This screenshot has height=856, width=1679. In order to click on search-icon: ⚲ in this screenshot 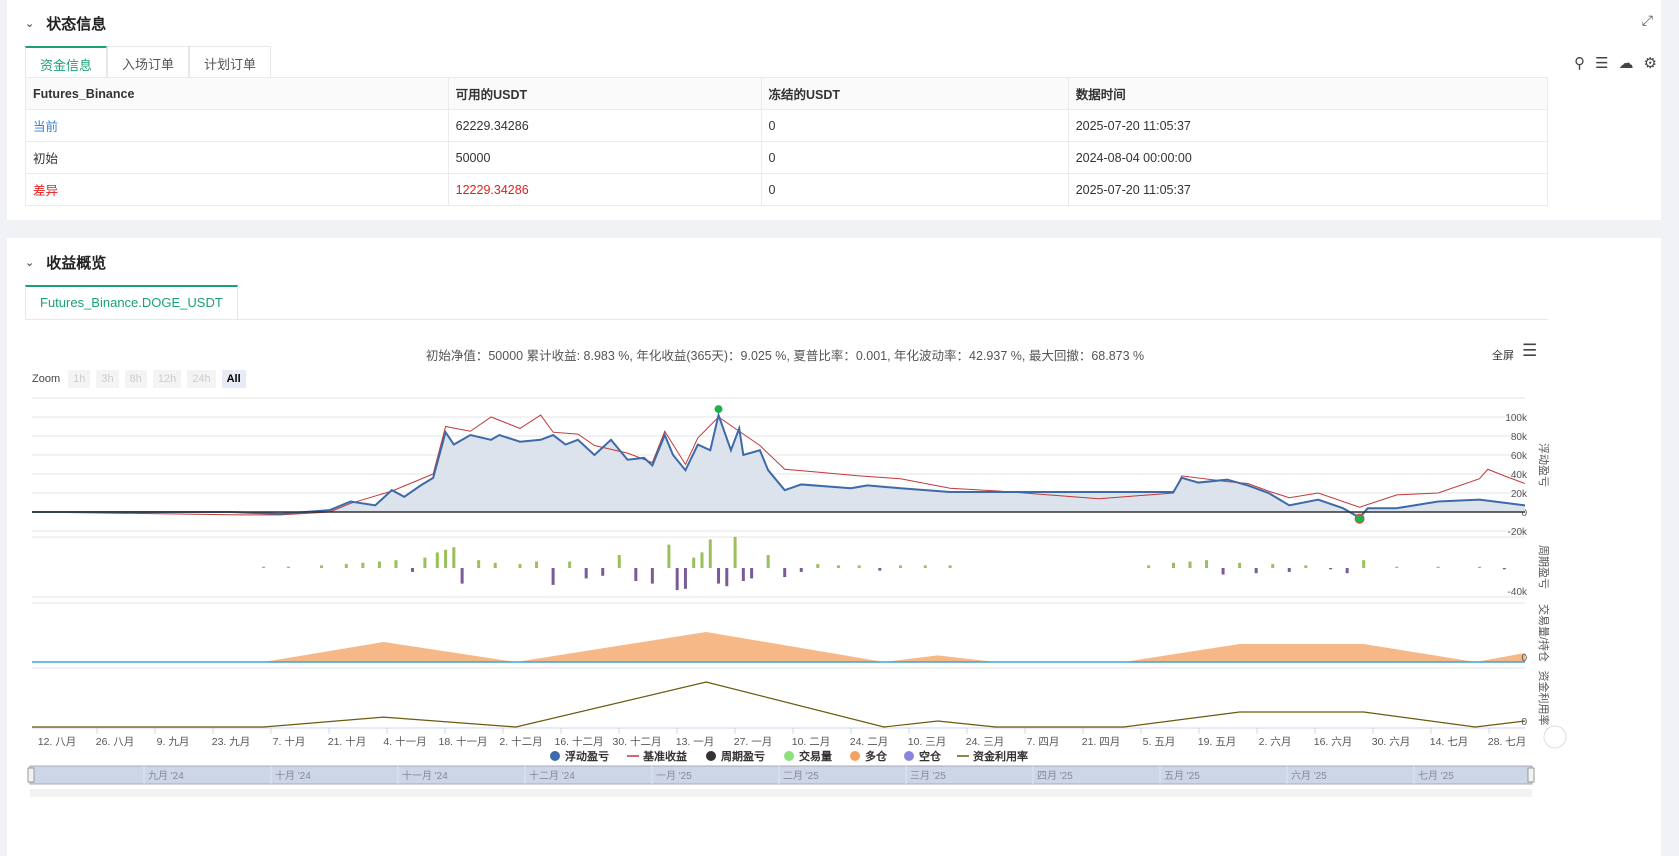, I will do `click(1580, 63)`.